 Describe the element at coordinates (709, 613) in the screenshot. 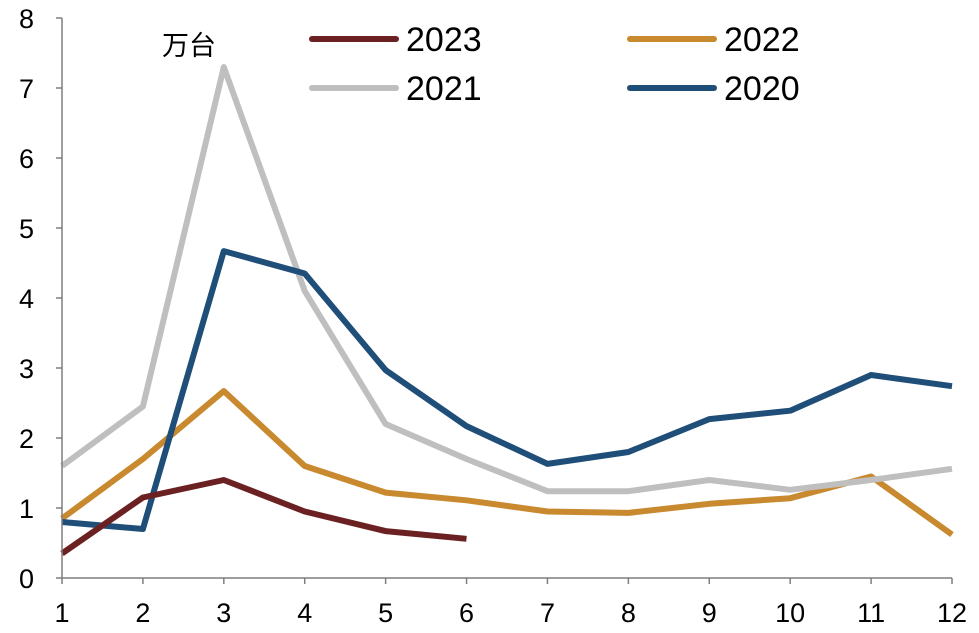

I see `x-tick-label: 9` at that location.